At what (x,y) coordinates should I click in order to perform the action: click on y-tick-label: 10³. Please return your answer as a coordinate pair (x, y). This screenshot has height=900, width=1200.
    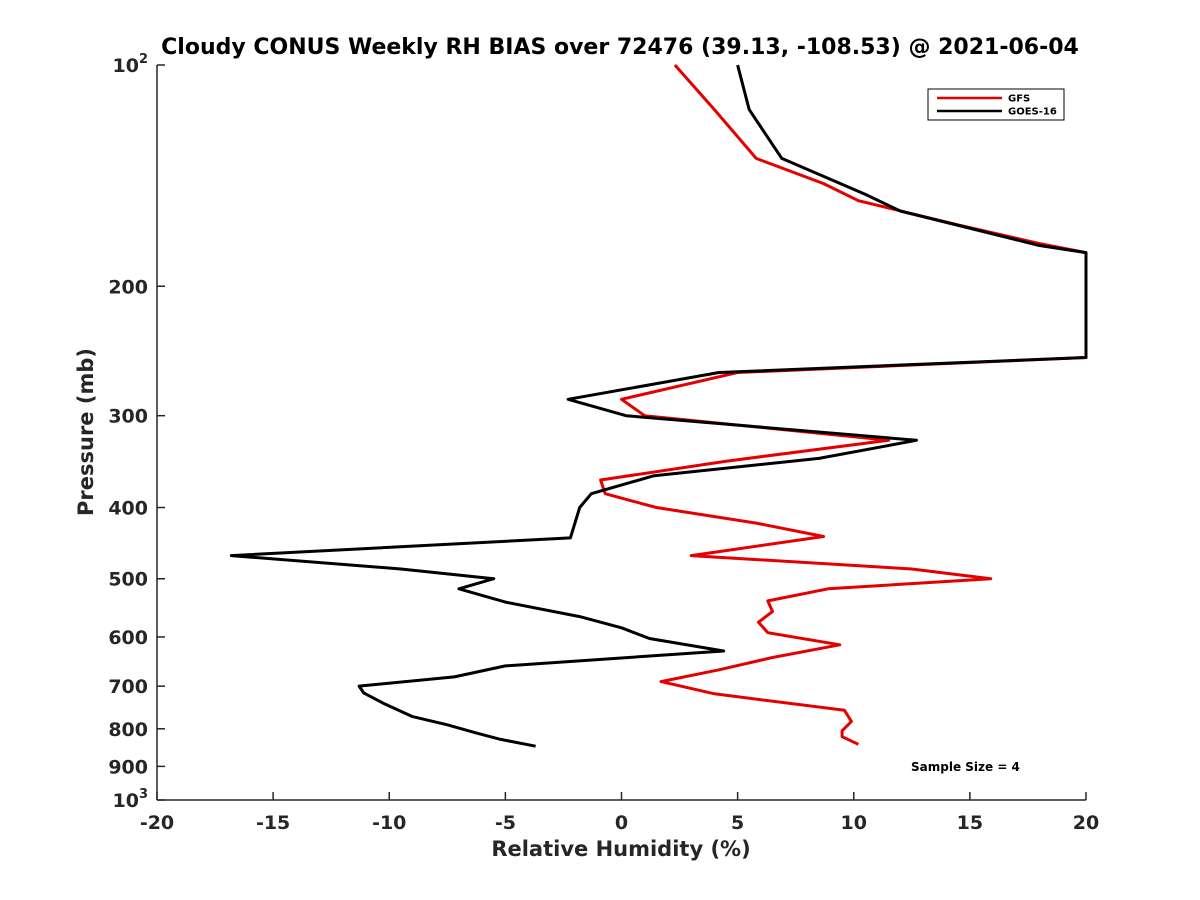
    Looking at the image, I should click on (131, 799).